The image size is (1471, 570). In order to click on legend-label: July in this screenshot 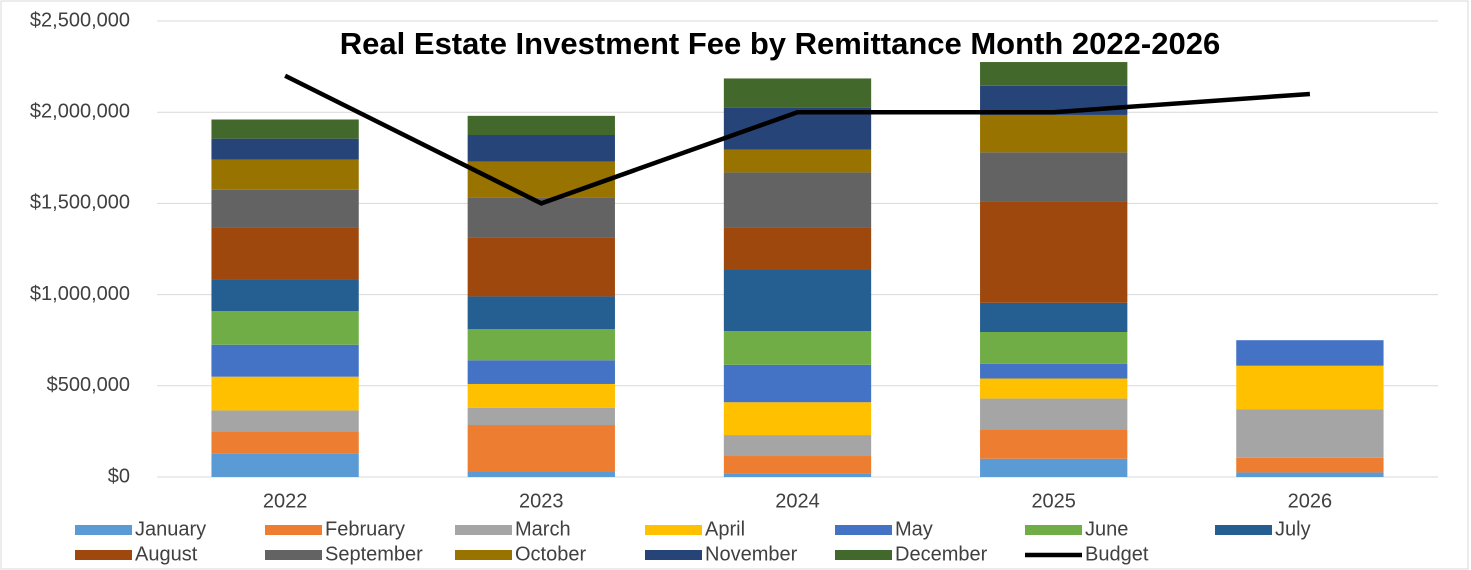, I will do `click(1293, 529)`.